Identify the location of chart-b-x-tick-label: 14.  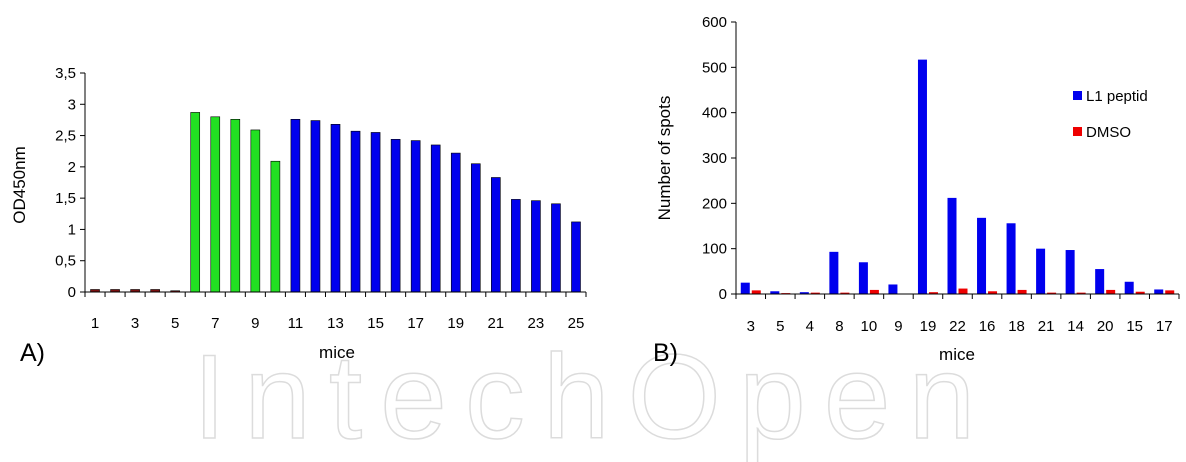
(1075, 326).